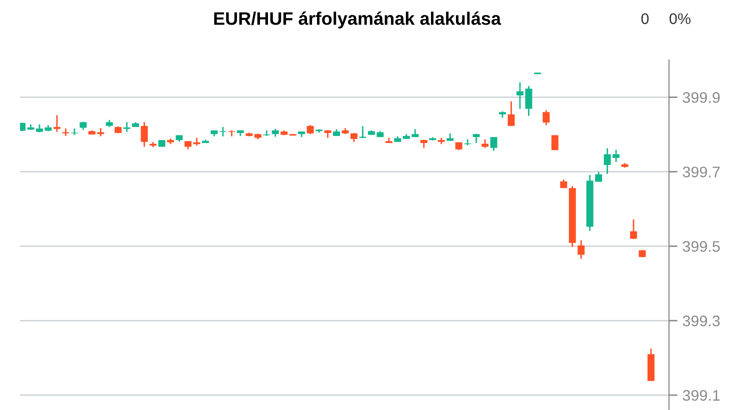 This screenshot has height=410, width=730. I want to click on chart-title: EUR/HUF árfolyamának alakulása, so click(358, 20).